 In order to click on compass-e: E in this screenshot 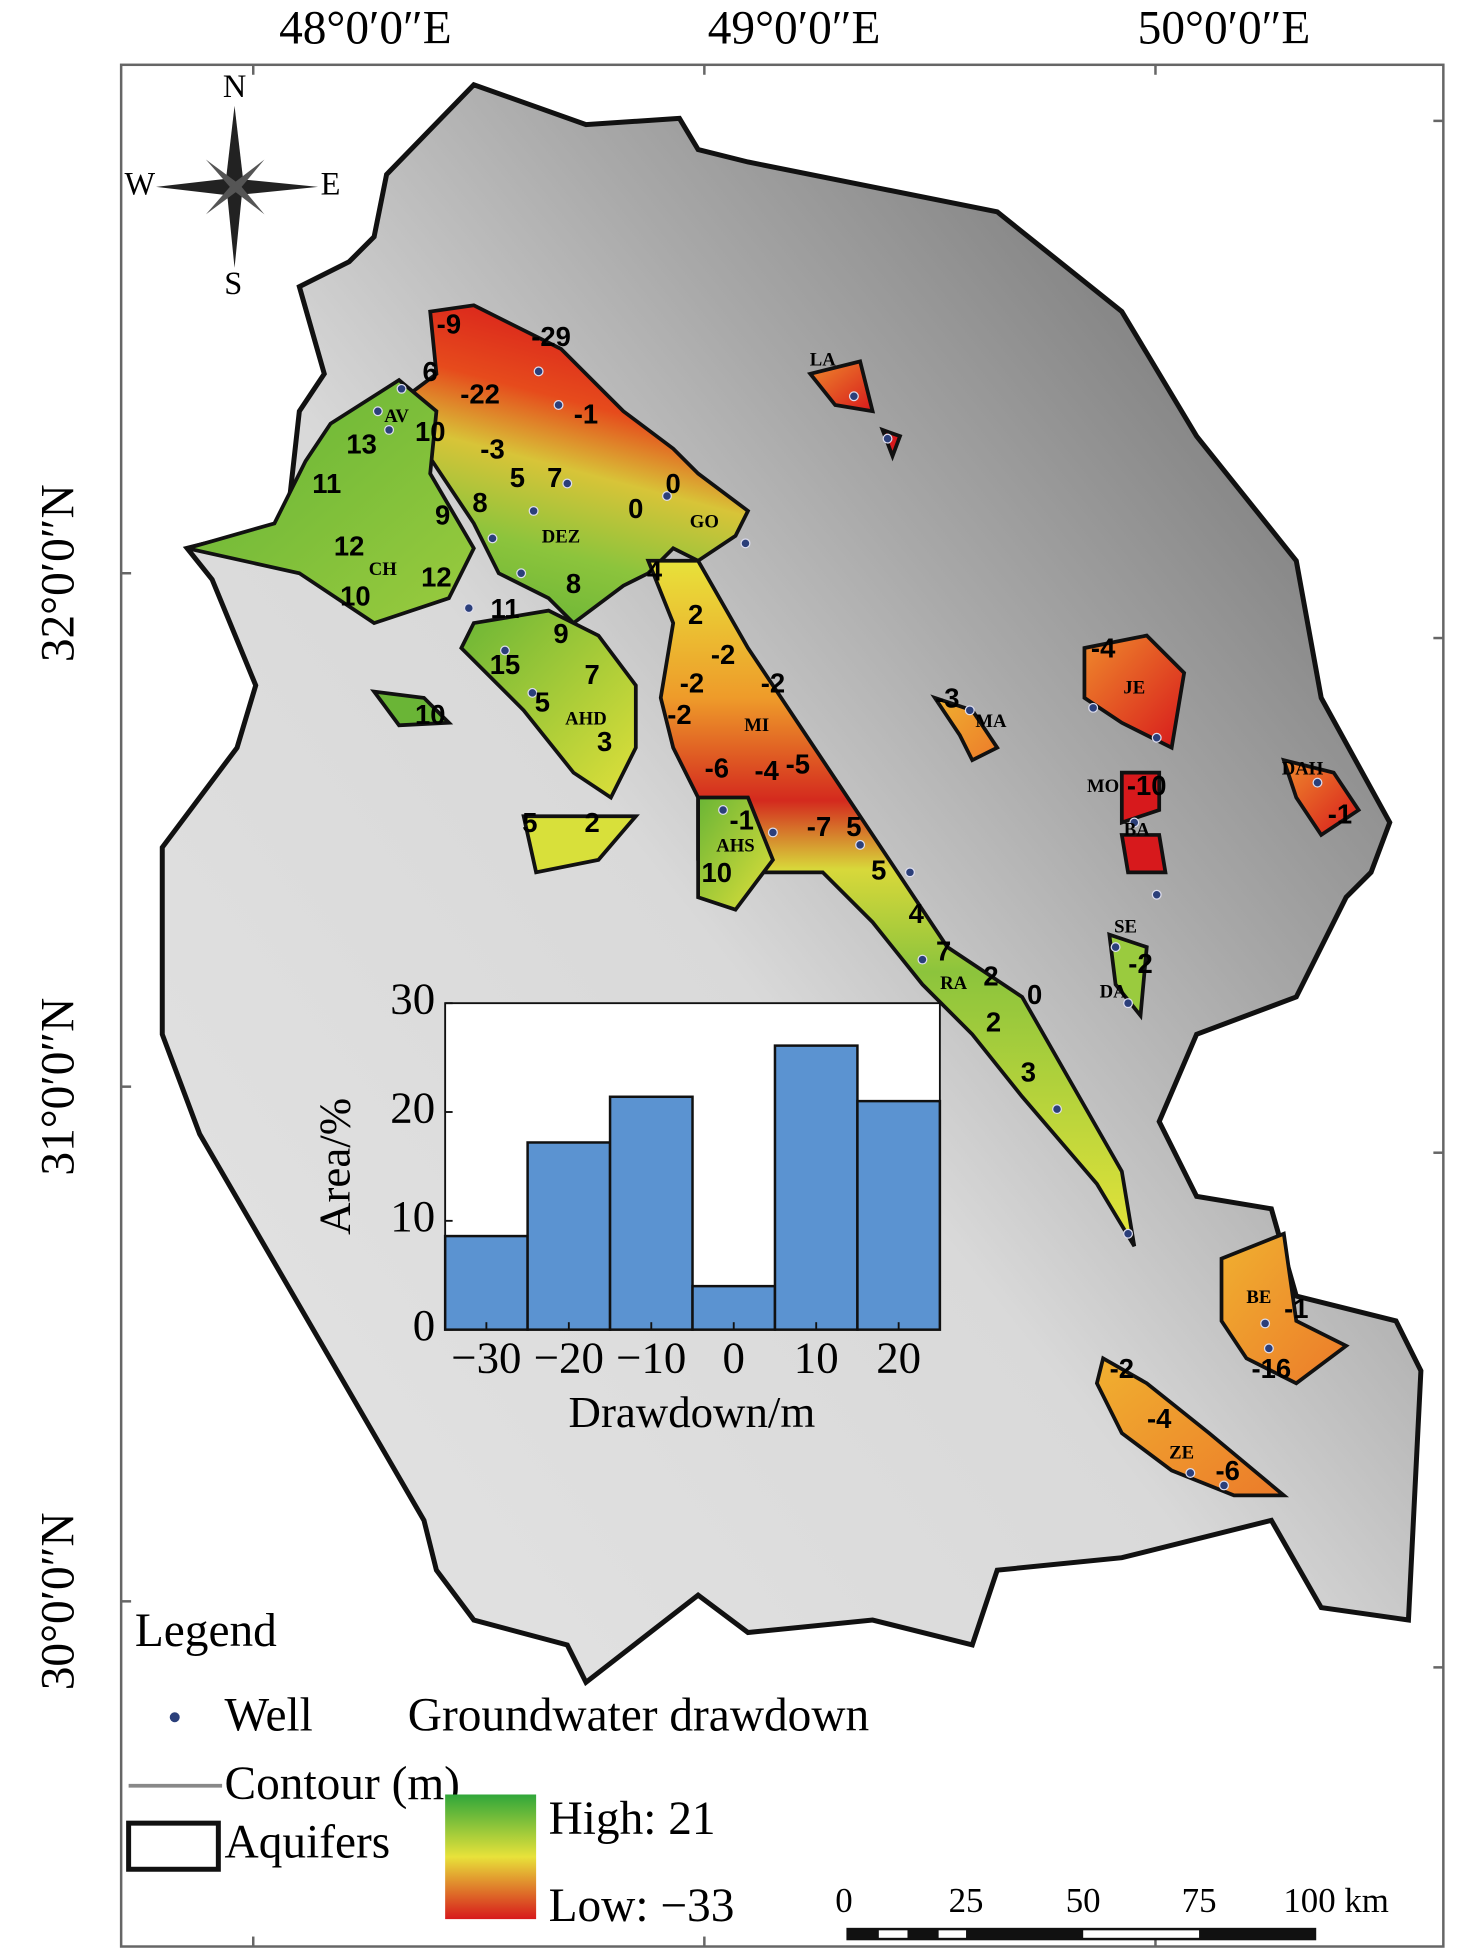, I will do `click(331, 184)`.